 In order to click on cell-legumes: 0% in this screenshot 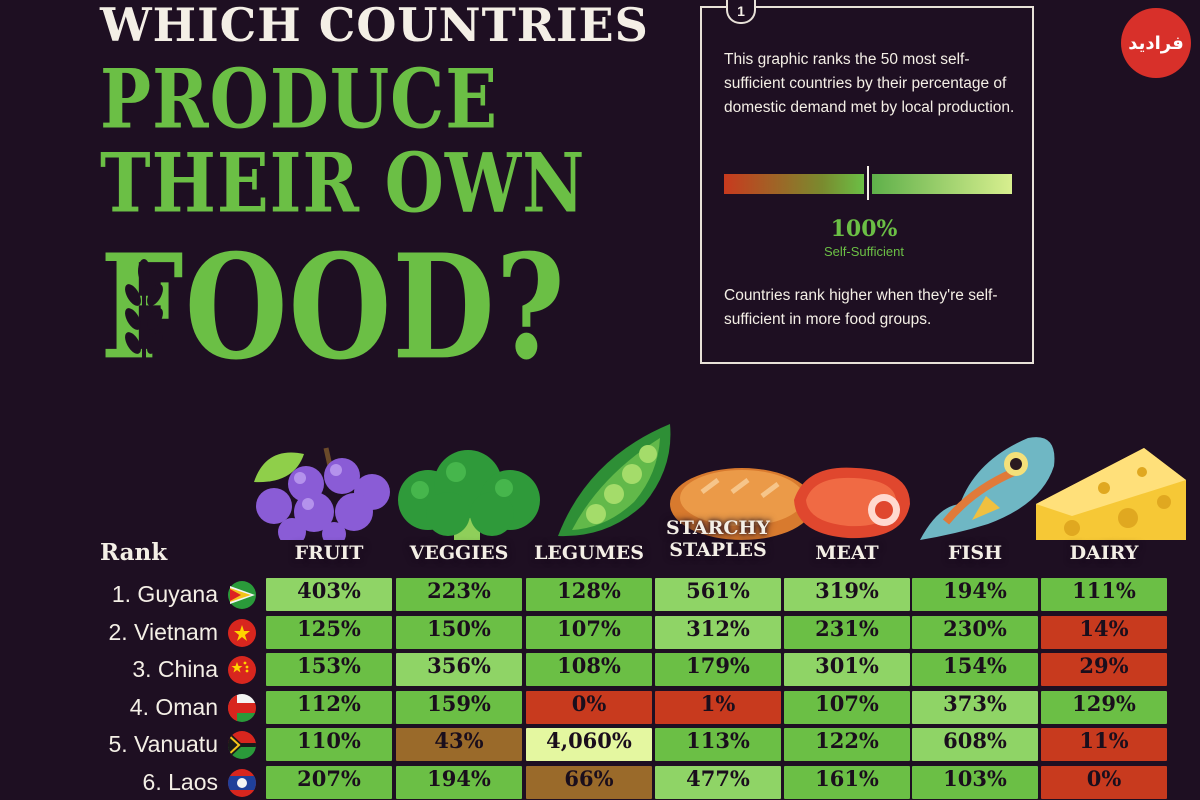, I will do `click(589, 707)`.